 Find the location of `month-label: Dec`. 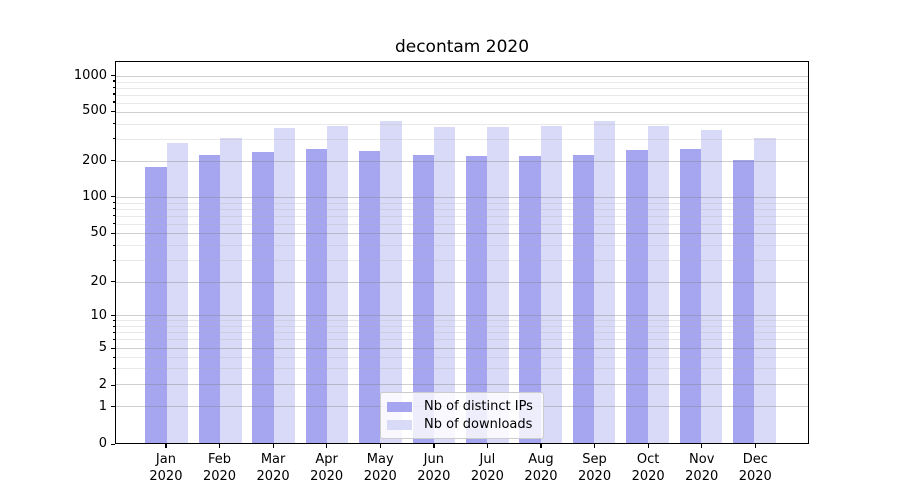

month-label: Dec is located at coordinates (755, 459).